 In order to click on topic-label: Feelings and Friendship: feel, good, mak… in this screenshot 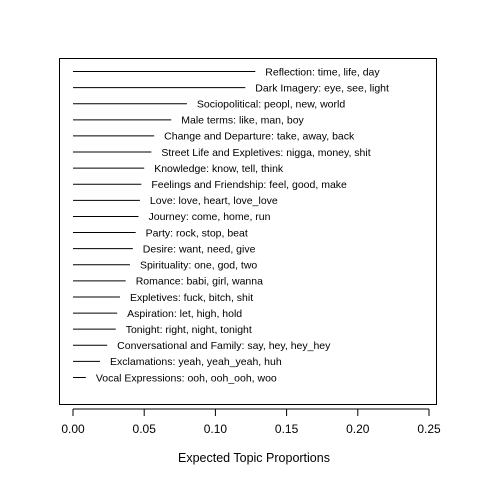, I will do `click(249, 185)`.